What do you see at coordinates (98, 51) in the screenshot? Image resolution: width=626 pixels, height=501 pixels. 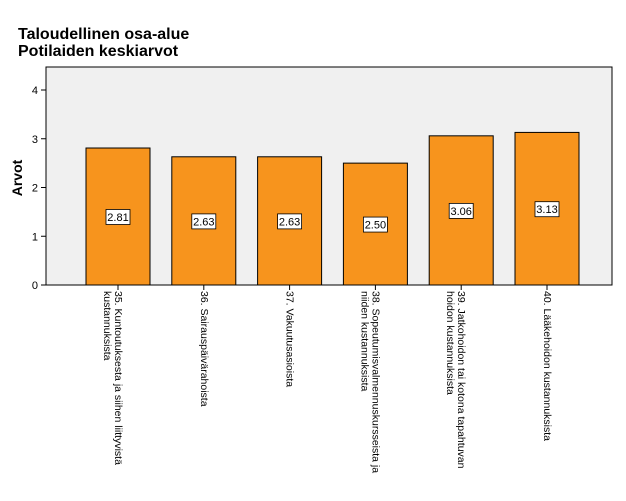 I see `chart-subtitle: Potilaiden keskiarvot` at bounding box center [98, 51].